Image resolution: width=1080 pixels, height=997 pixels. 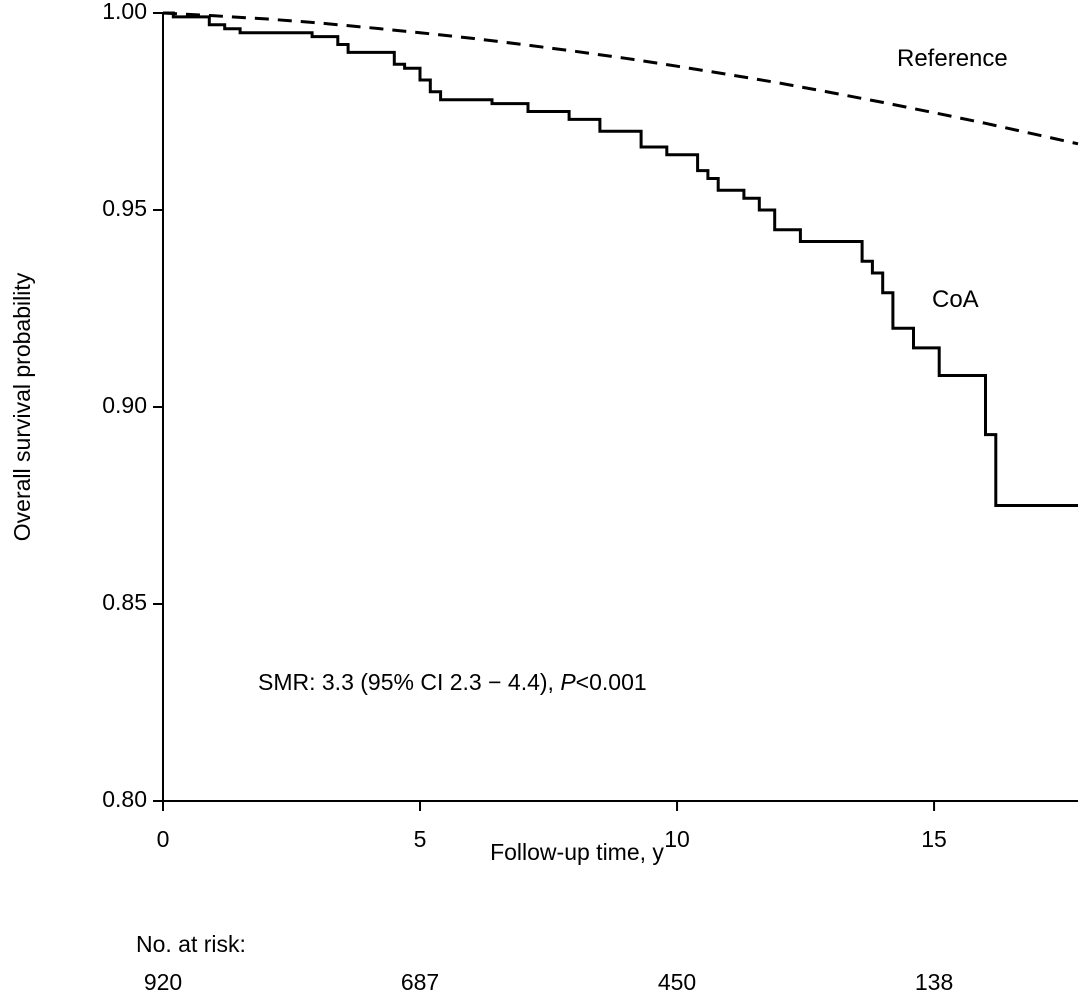 What do you see at coordinates (677, 982) in the screenshot?
I see `risk-value: 450` at bounding box center [677, 982].